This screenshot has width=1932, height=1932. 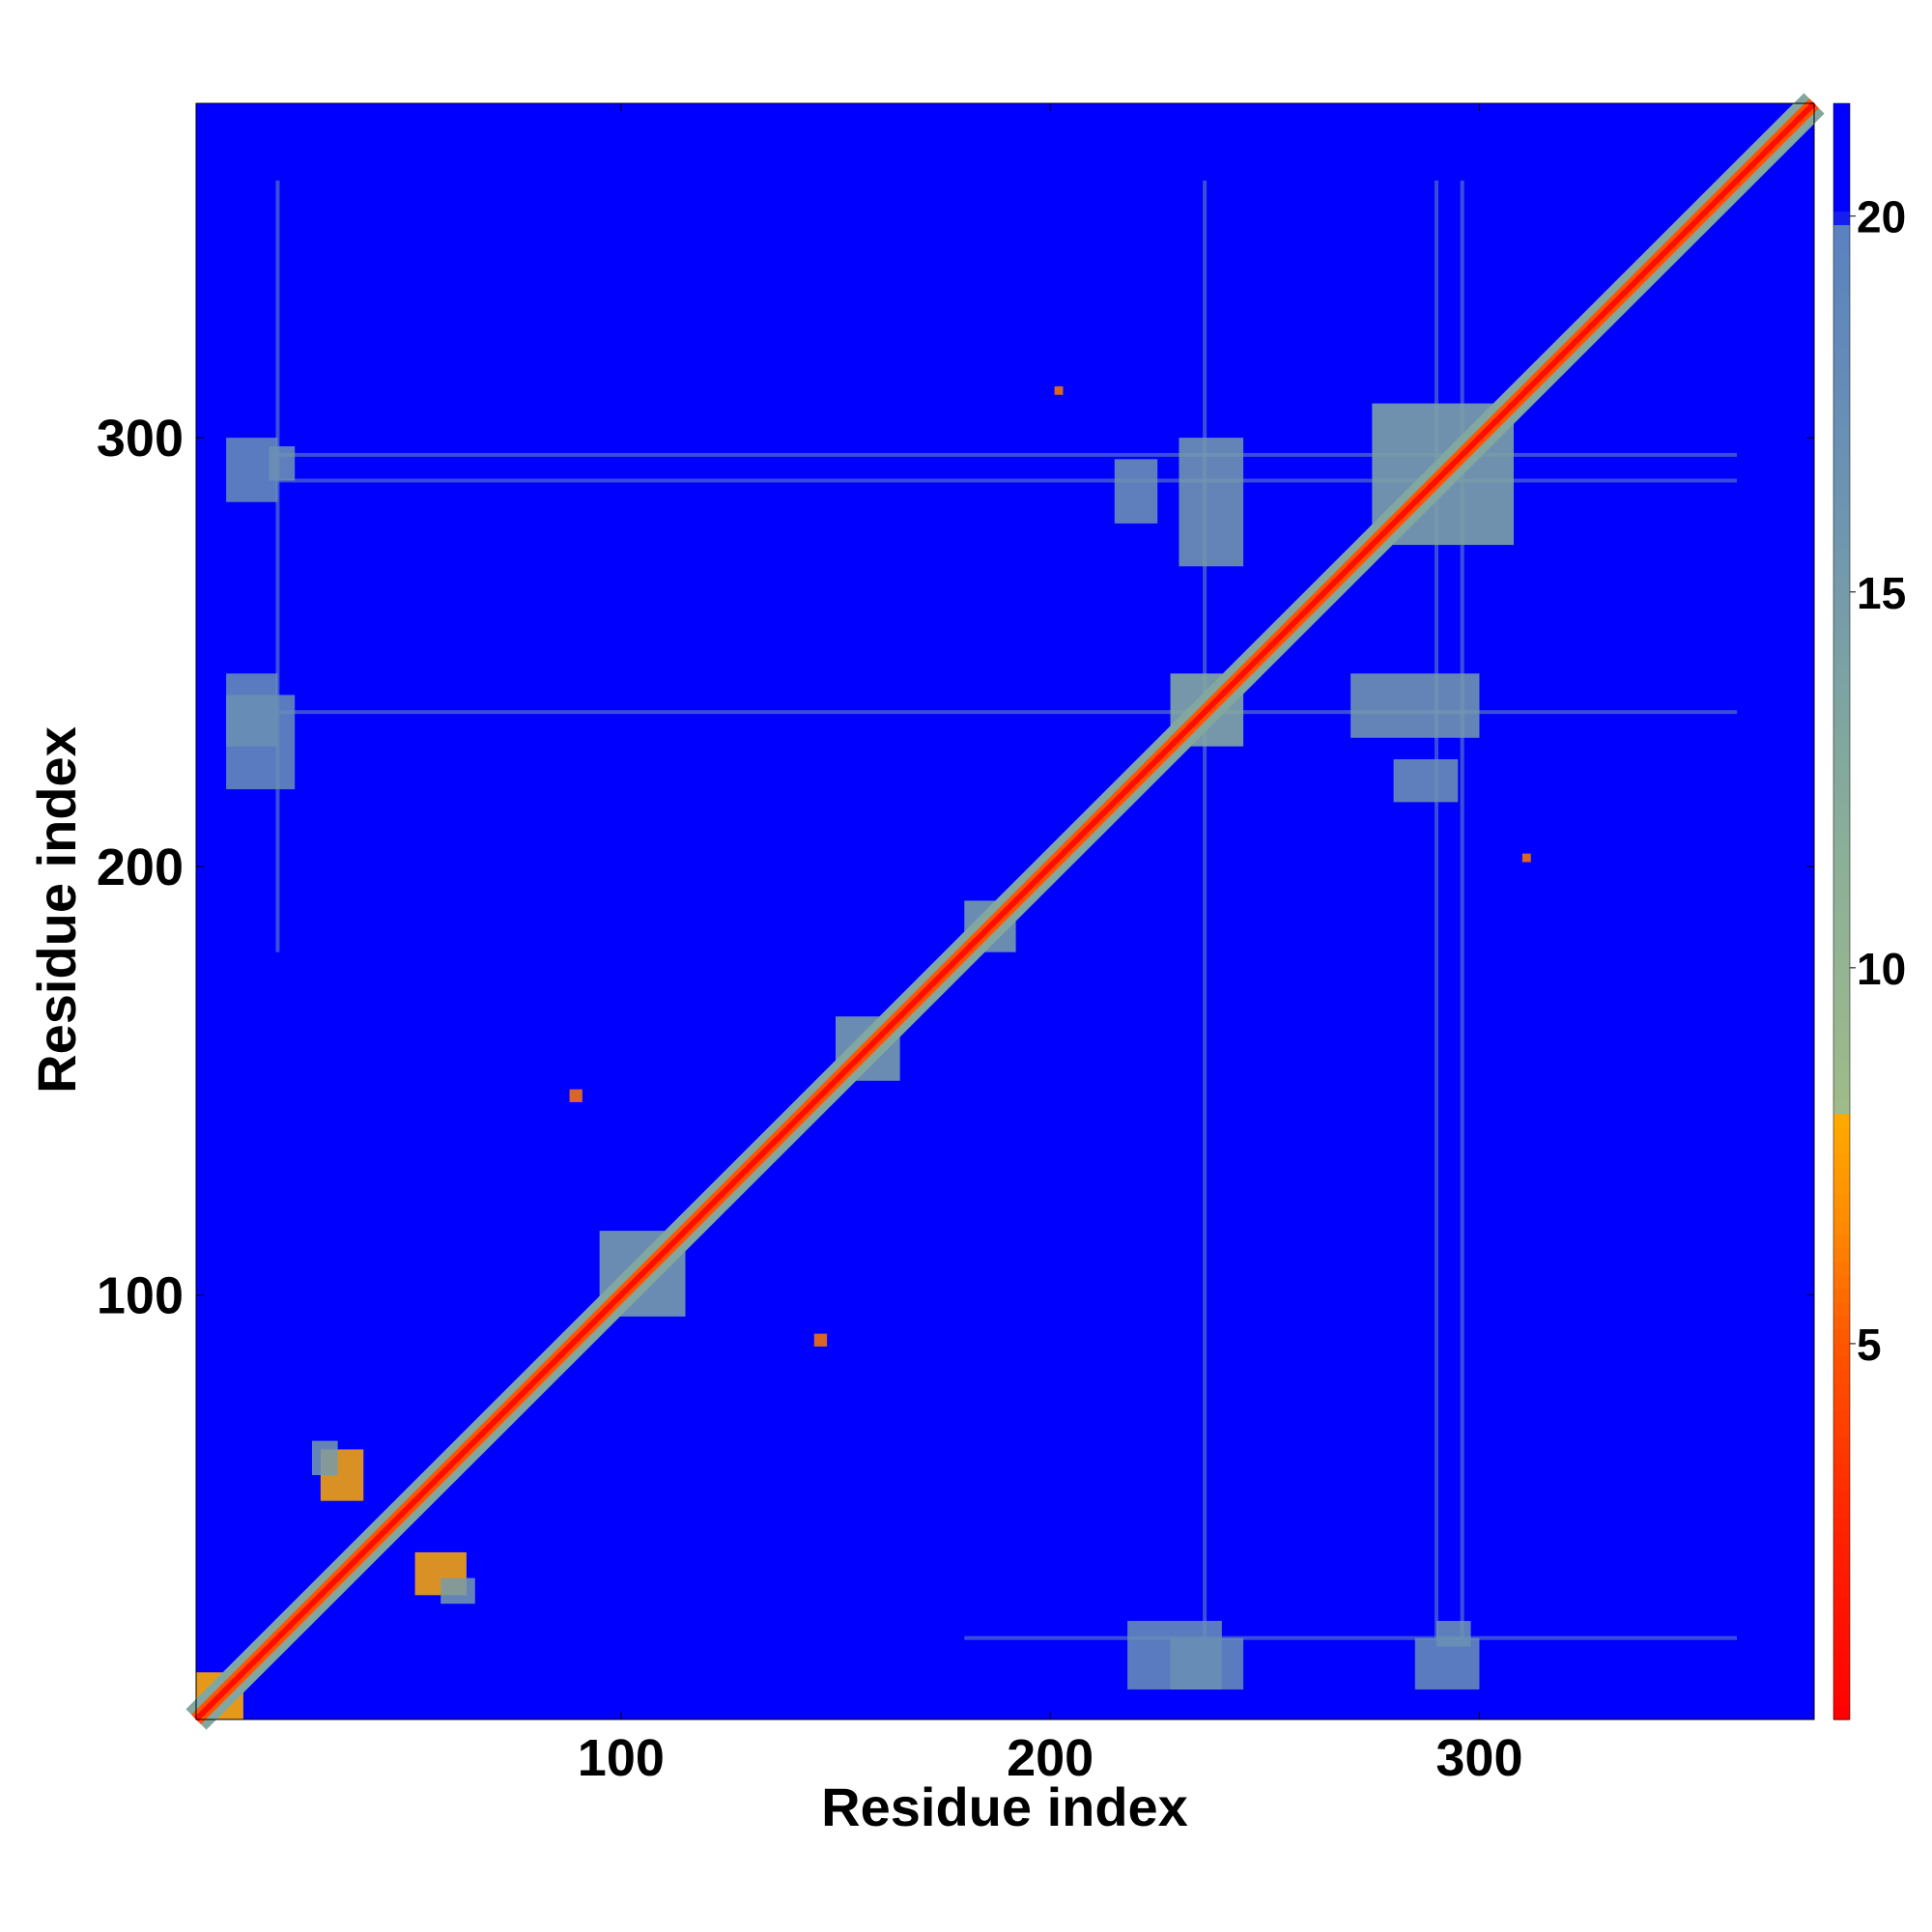 What do you see at coordinates (1869, 911) in the screenshot?
I see `colorbar: 5 10 15 20` at bounding box center [1869, 911].